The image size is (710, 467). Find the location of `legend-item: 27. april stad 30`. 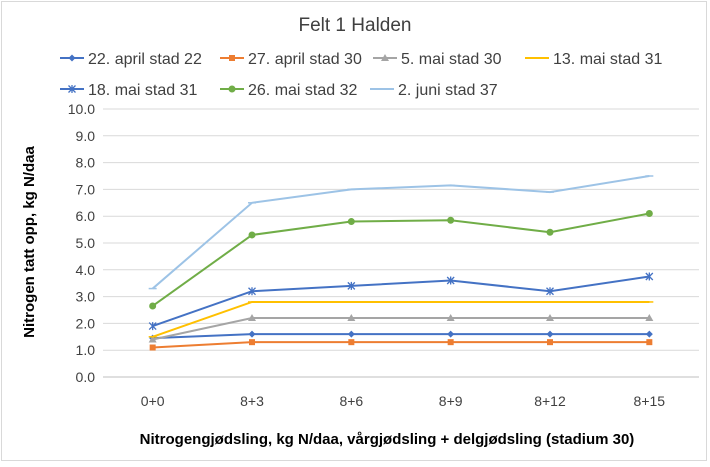

legend-item: 27. april stad 30 is located at coordinates (291, 59).